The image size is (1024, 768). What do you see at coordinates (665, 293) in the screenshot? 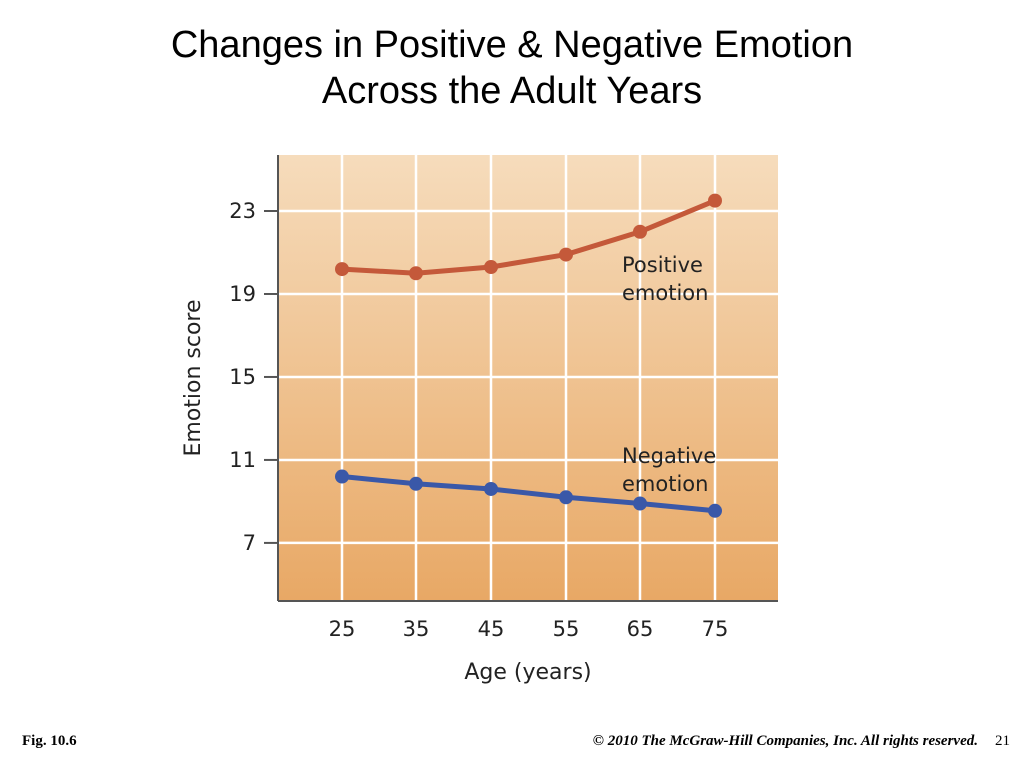
I see `positive-emotion-label-line-2: emotion` at bounding box center [665, 293].